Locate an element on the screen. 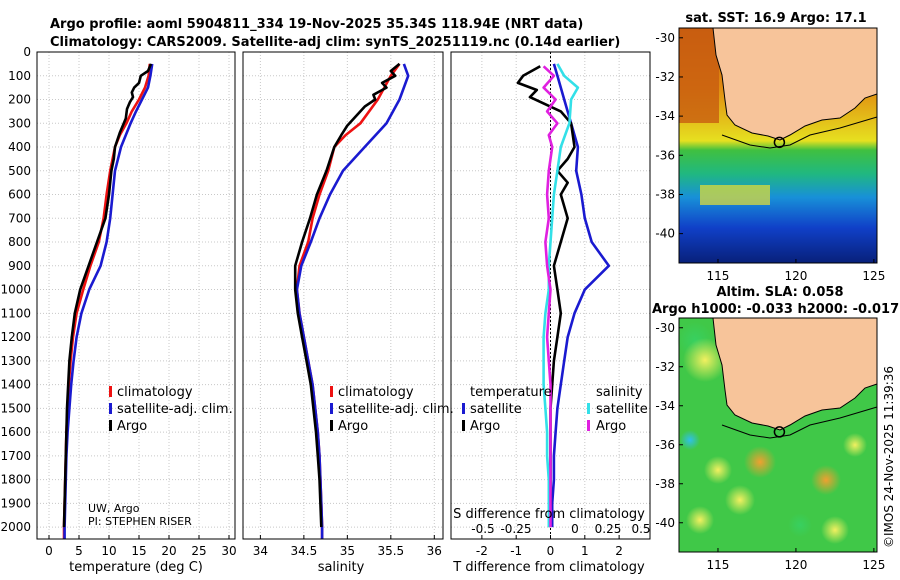 Image resolution: width=900 pixels, height=580 pixels. map-y-tick-label: -34 is located at coordinates (665, 116).